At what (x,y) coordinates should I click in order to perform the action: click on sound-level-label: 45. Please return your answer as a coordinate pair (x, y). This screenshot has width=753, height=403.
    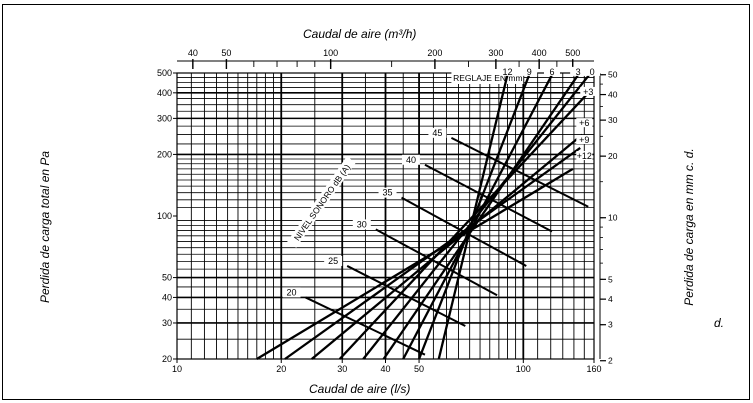
    Looking at the image, I should click on (437, 133).